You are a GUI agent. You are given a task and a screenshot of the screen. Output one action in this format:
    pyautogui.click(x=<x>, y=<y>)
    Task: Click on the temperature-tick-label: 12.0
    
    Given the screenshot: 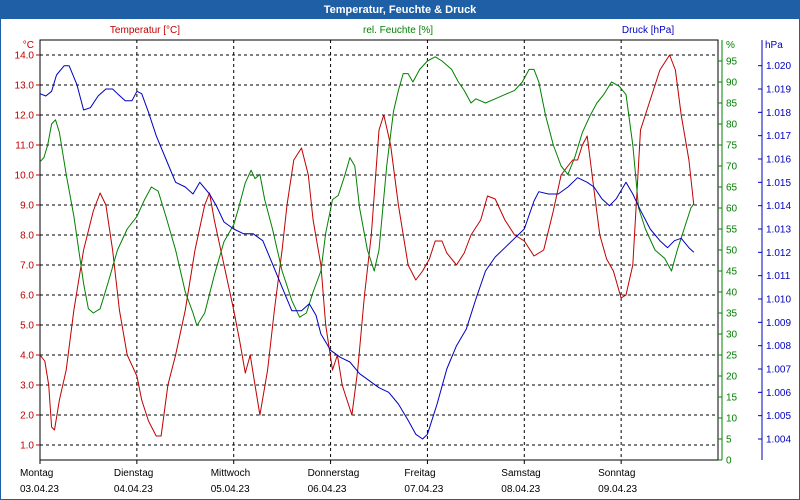 What is the action you would take?
    pyautogui.click(x=25, y=116)
    